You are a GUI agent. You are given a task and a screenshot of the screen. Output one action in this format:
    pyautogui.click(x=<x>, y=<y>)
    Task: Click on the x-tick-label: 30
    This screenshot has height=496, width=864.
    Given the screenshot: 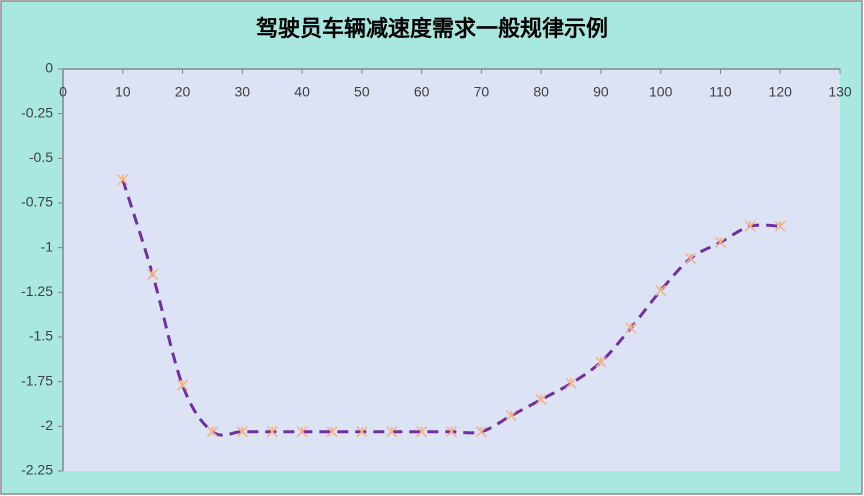 What is the action you would take?
    pyautogui.click(x=243, y=92)
    